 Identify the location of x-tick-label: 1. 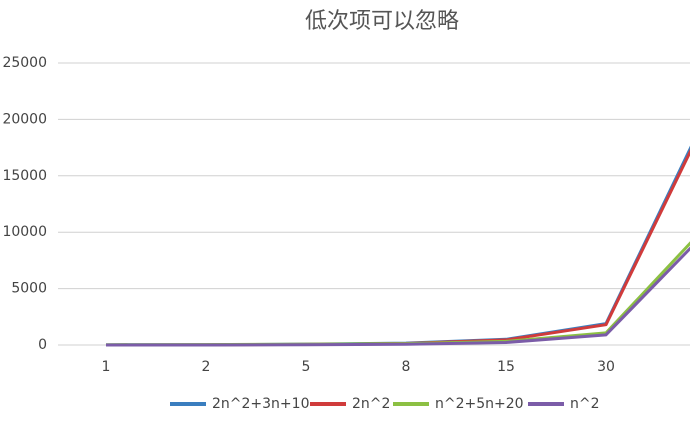
(106, 367).